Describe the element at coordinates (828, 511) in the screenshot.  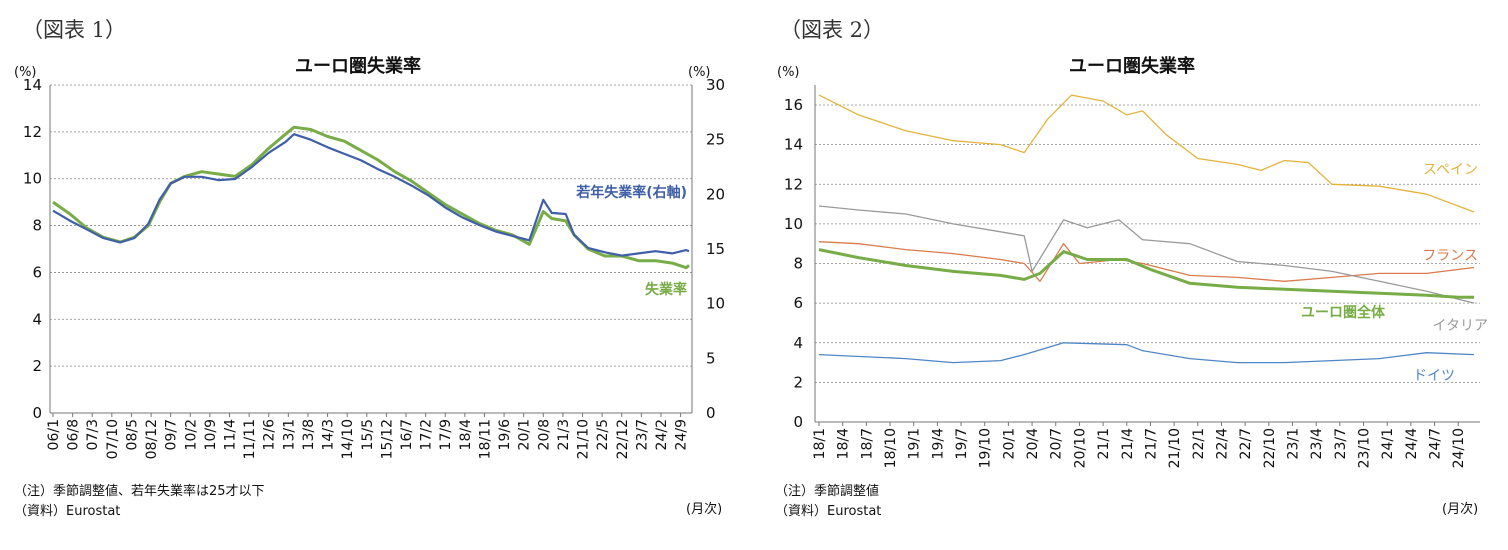
I see `figure2-source: （資料）Eurostat` at that location.